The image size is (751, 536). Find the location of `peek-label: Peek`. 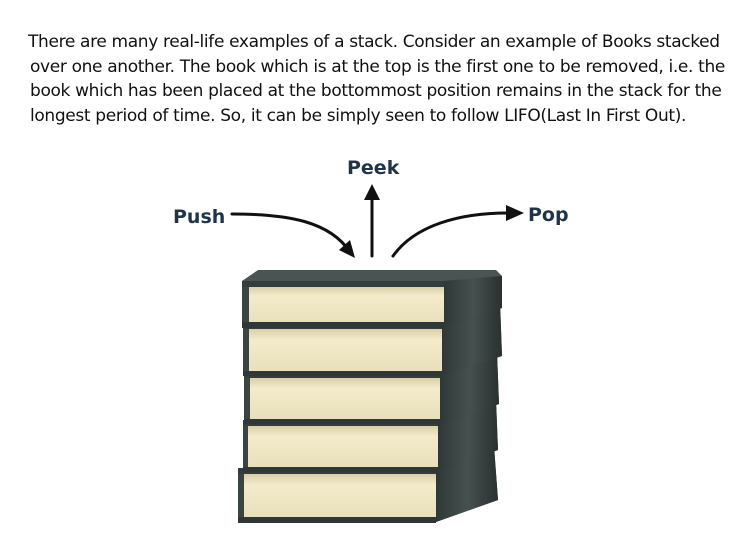

peek-label: Peek is located at coordinates (373, 168).